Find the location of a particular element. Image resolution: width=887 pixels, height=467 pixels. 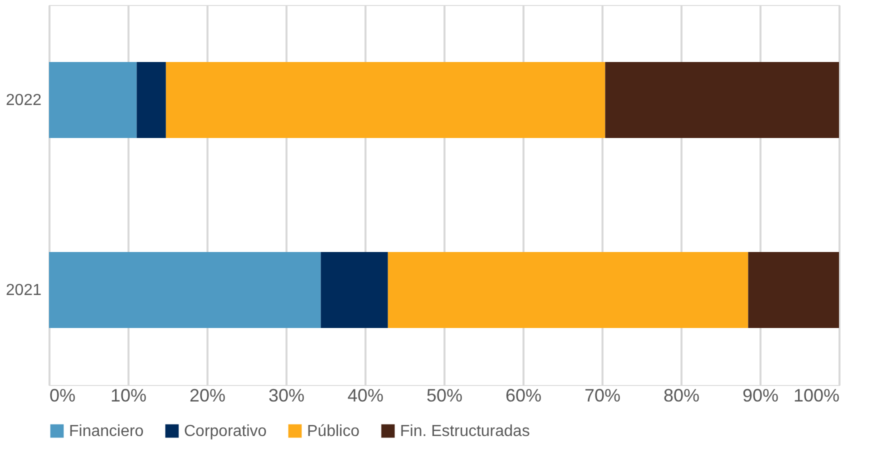

x-tick-label: 80% is located at coordinates (681, 396).